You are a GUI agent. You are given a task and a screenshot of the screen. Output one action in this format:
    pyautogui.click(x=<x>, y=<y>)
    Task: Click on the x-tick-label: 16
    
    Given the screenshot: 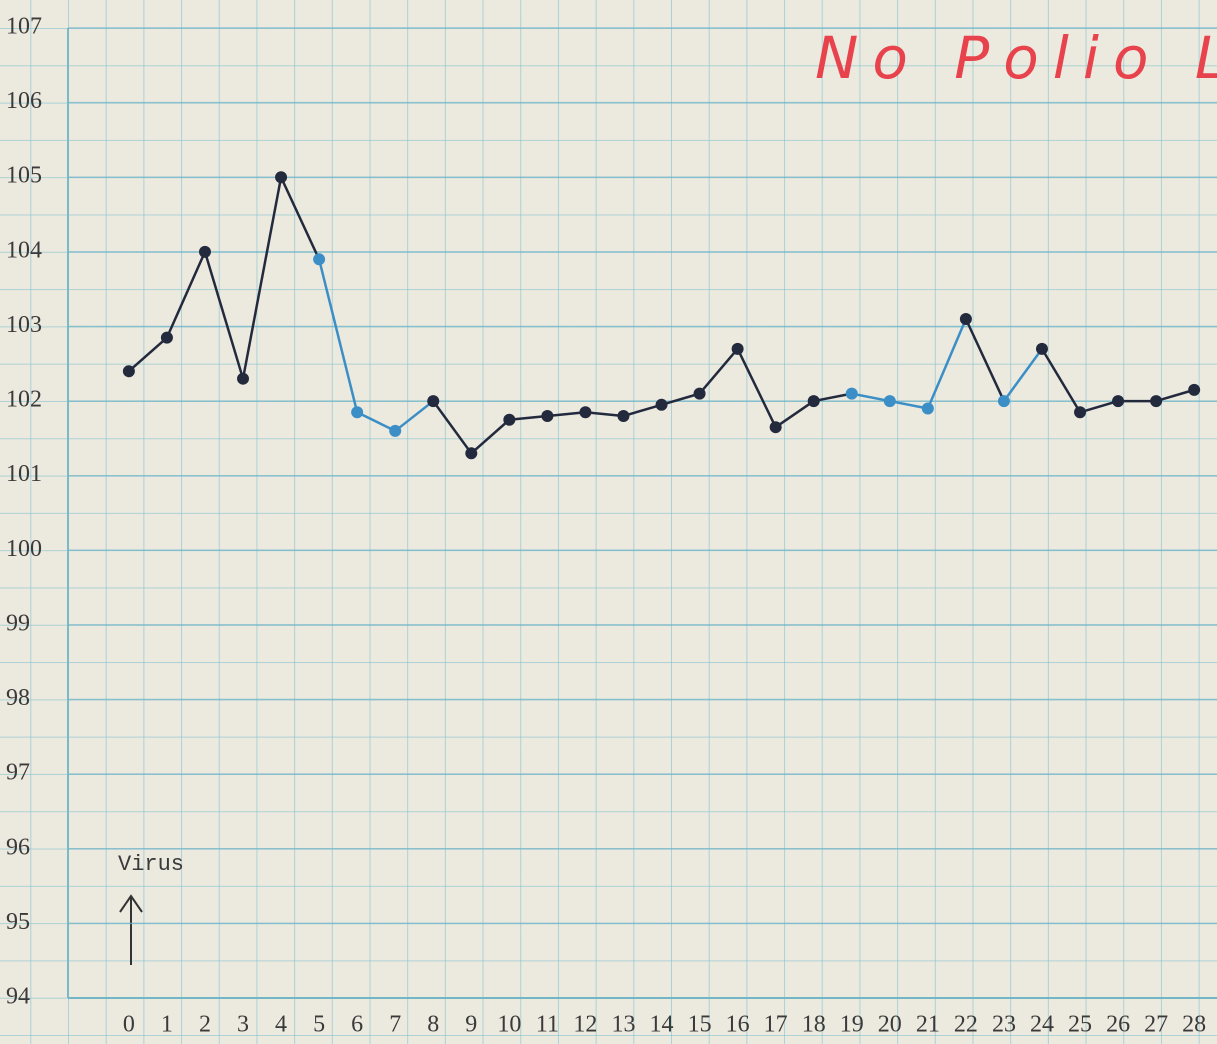 What is the action you would take?
    pyautogui.click(x=738, y=1025)
    